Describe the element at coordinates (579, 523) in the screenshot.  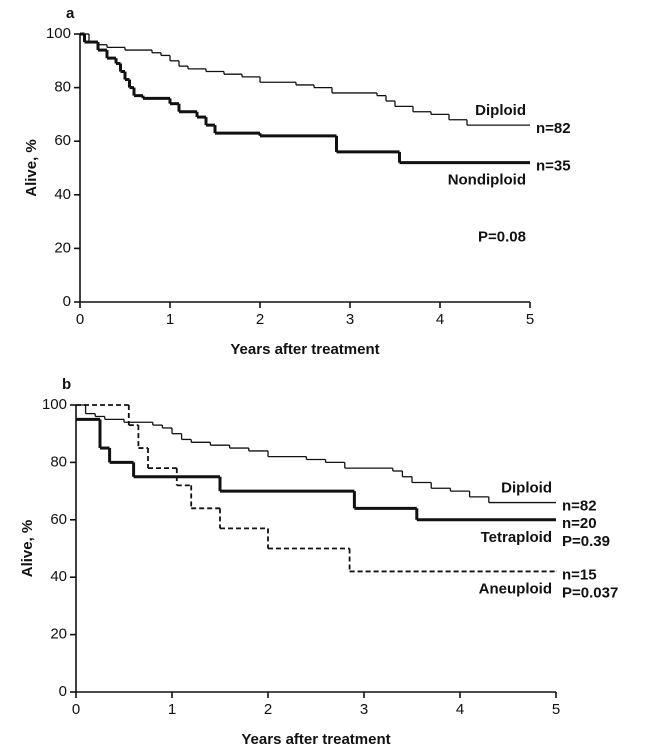
I see `series-n: n=20` at that location.